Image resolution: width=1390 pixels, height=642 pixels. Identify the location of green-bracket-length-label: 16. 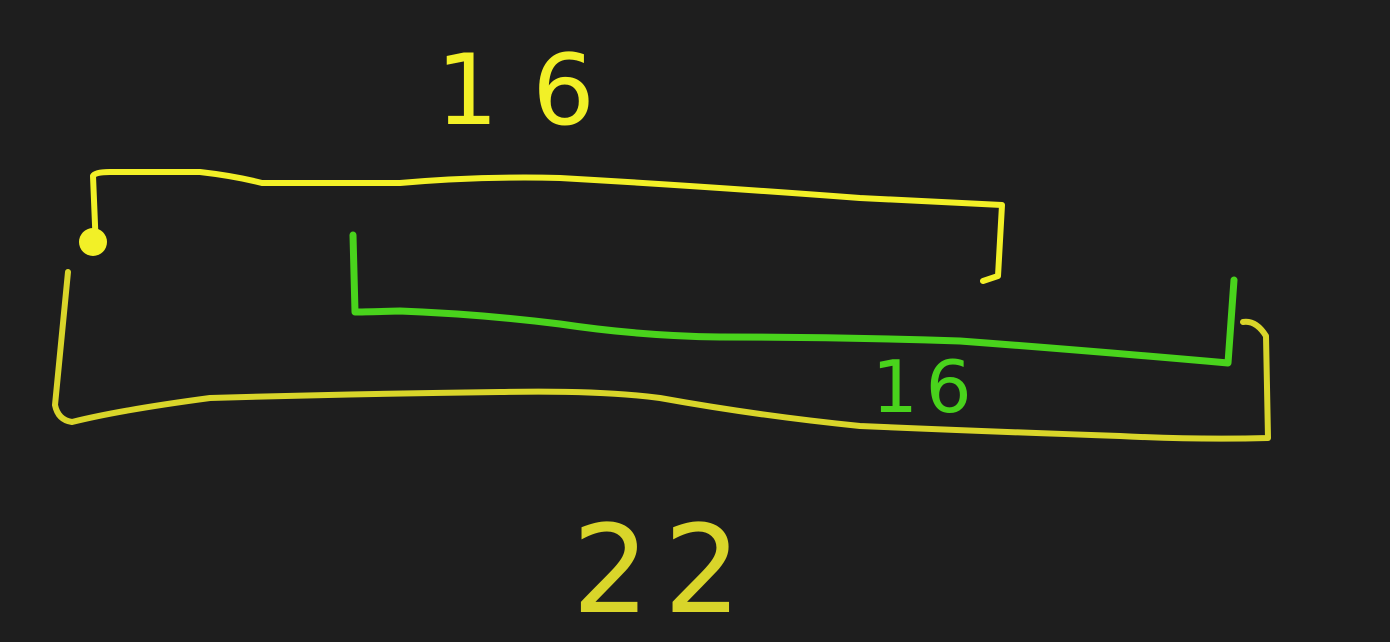
(926, 387).